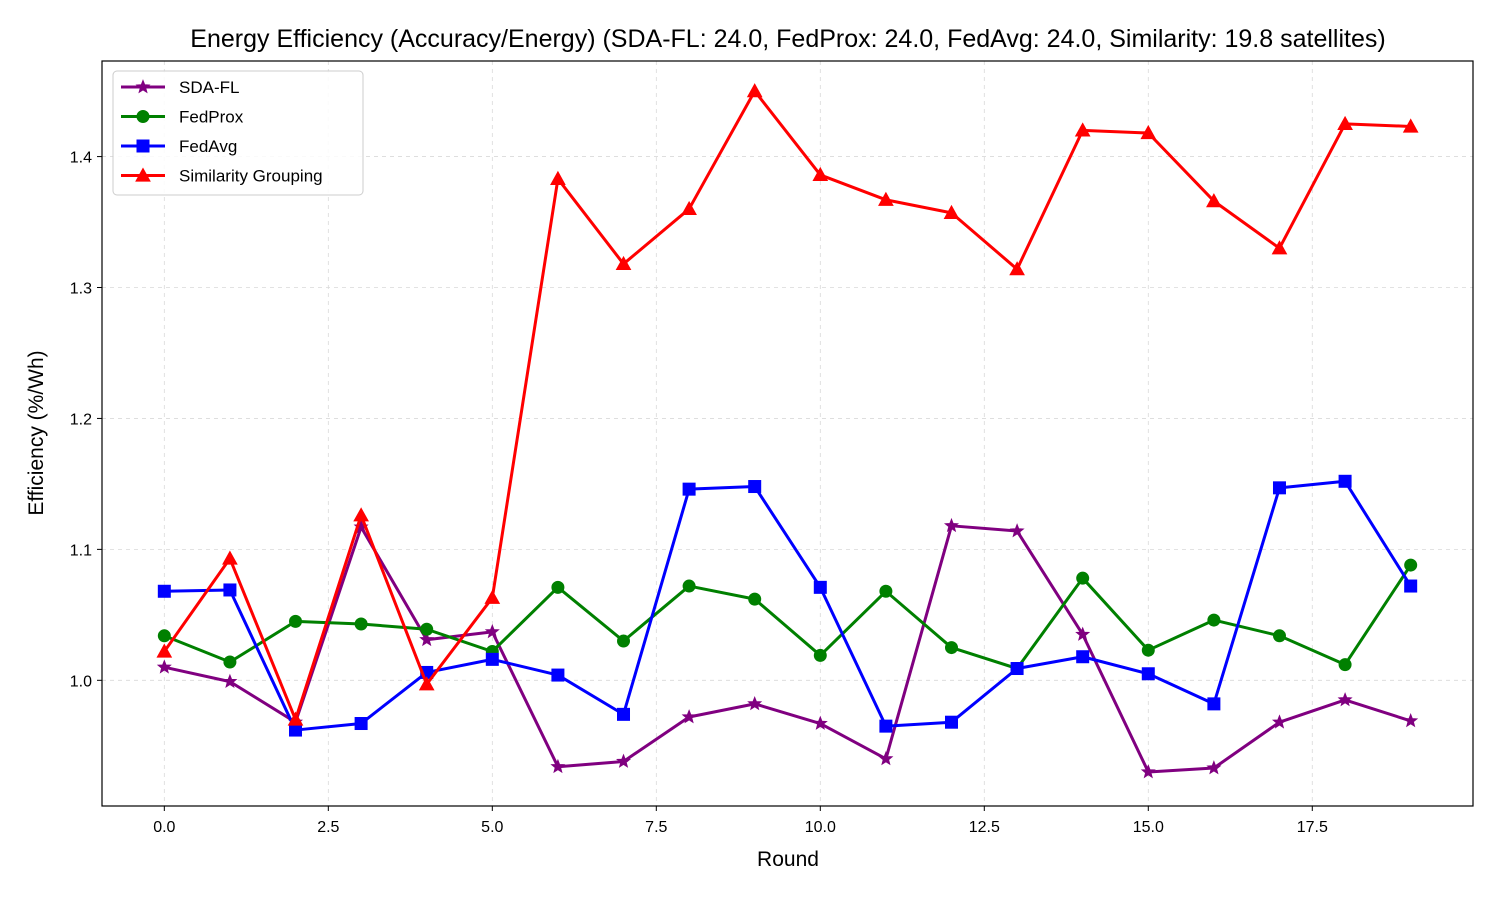 Image resolution: width=1500 pixels, height=905 pixels. I want to click on legend-item-sda-fl: SDA-FL, so click(180, 87).